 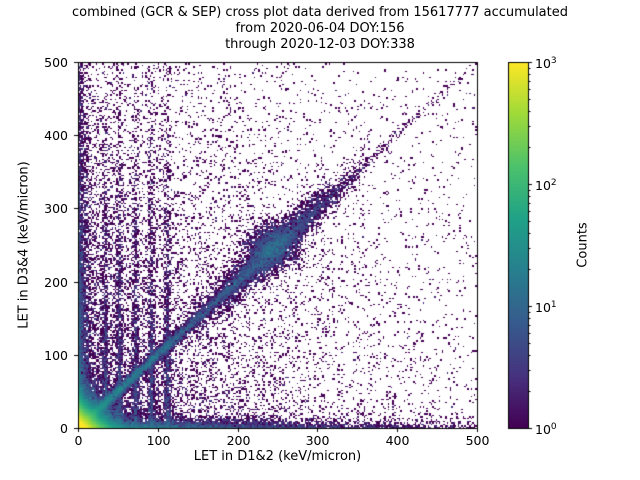 I want to click on colorbar-tick-label: 10⁰, so click(x=546, y=429).